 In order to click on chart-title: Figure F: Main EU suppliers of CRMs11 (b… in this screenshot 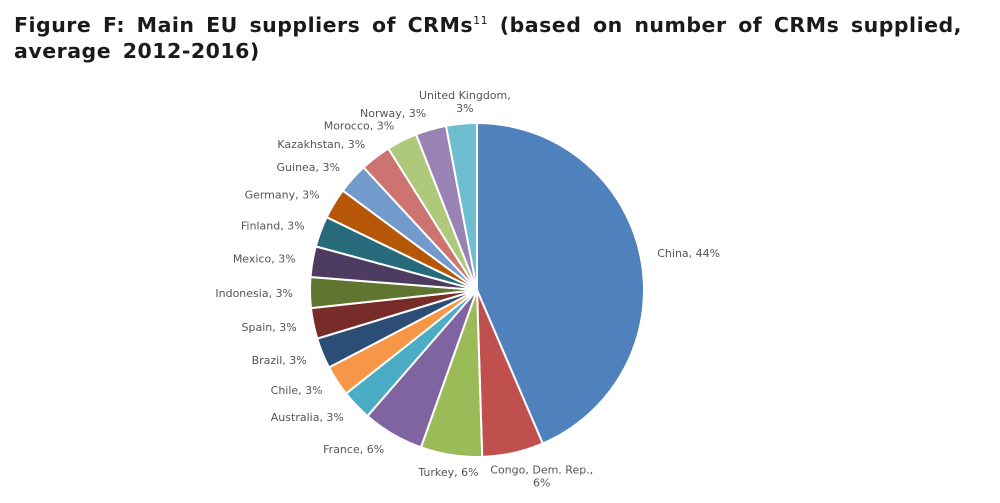, I will do `click(499, 38)`.